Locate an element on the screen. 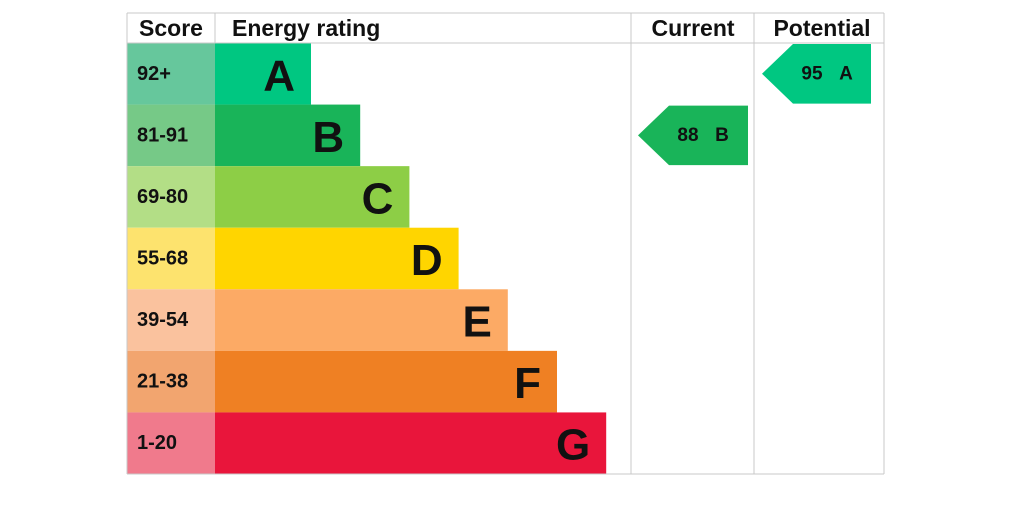  rating-letter: A is located at coordinates (279, 75).